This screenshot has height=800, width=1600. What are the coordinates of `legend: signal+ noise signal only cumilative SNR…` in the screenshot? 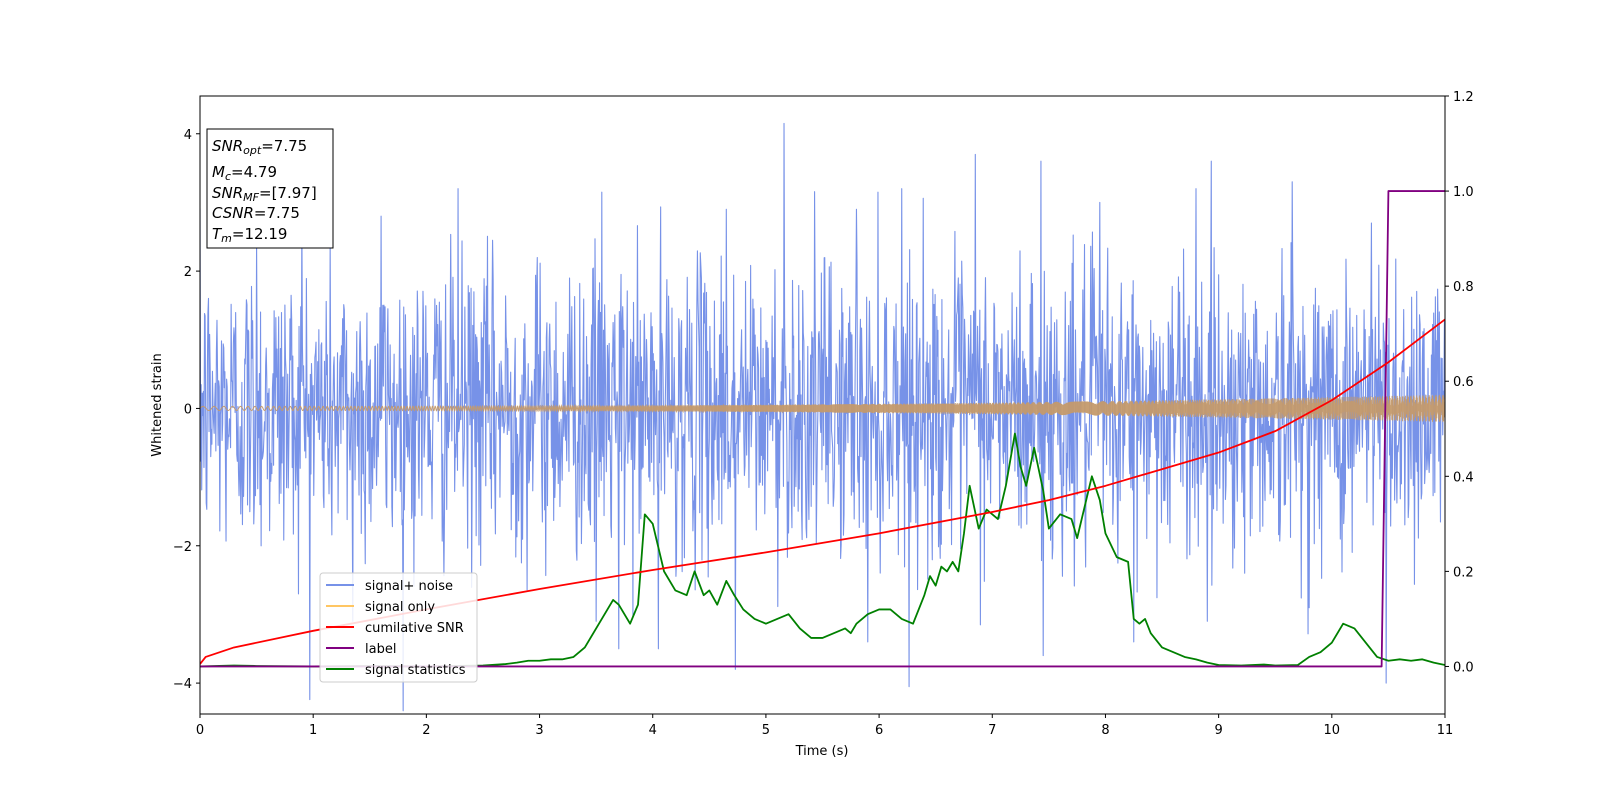 It's located at (398, 627).